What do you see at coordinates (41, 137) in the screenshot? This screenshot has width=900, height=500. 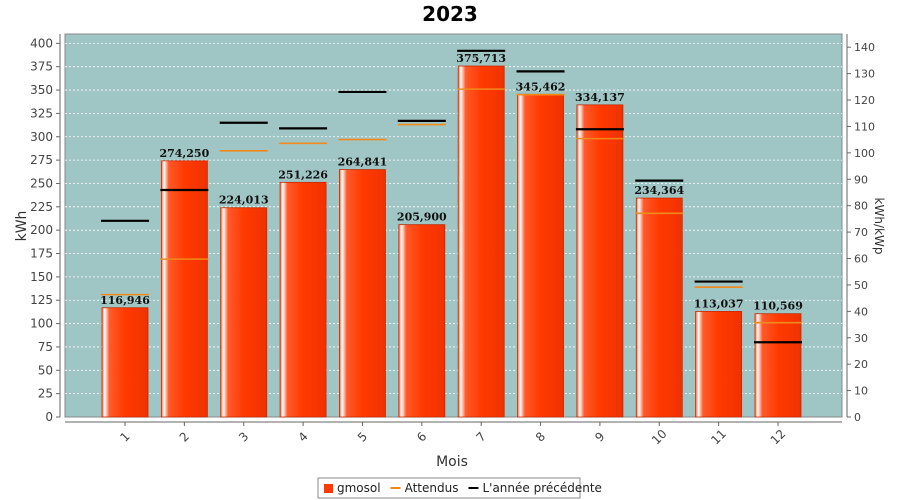 I see `y-tick-label: 300` at bounding box center [41, 137].